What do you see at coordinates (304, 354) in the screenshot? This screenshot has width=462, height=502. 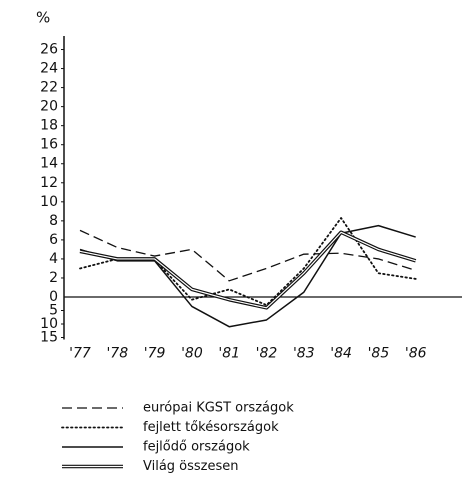 I see `x-tick-label: '83` at bounding box center [304, 354].